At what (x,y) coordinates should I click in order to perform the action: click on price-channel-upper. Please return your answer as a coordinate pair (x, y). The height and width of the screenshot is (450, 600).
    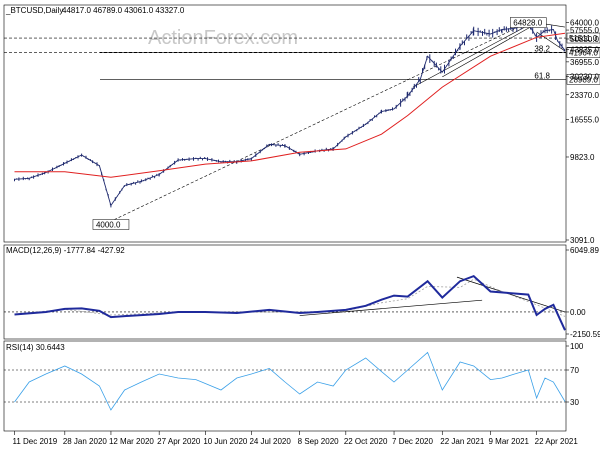
    Looking at the image, I should click on (473, 54).